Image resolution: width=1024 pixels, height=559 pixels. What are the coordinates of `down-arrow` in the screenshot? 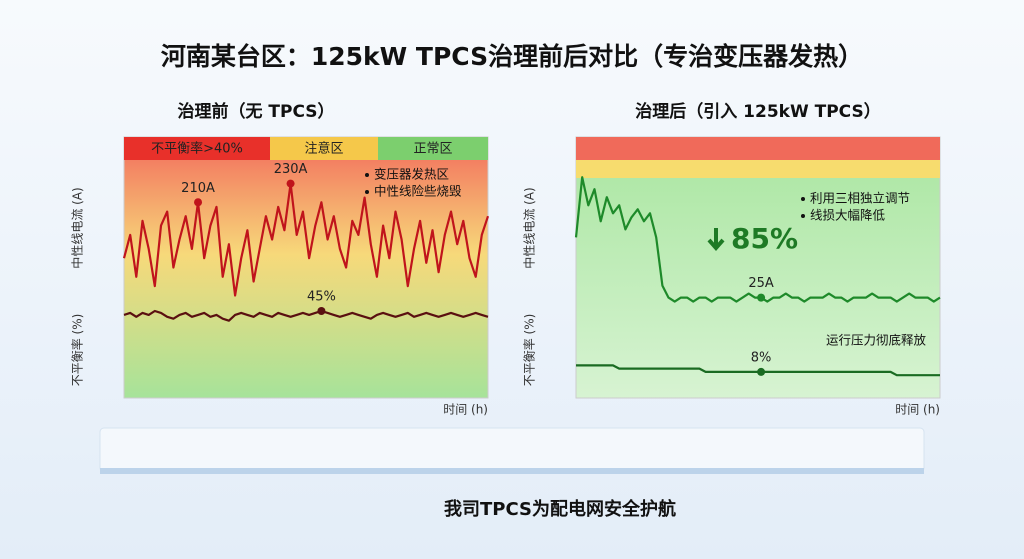 It's located at (716, 240).